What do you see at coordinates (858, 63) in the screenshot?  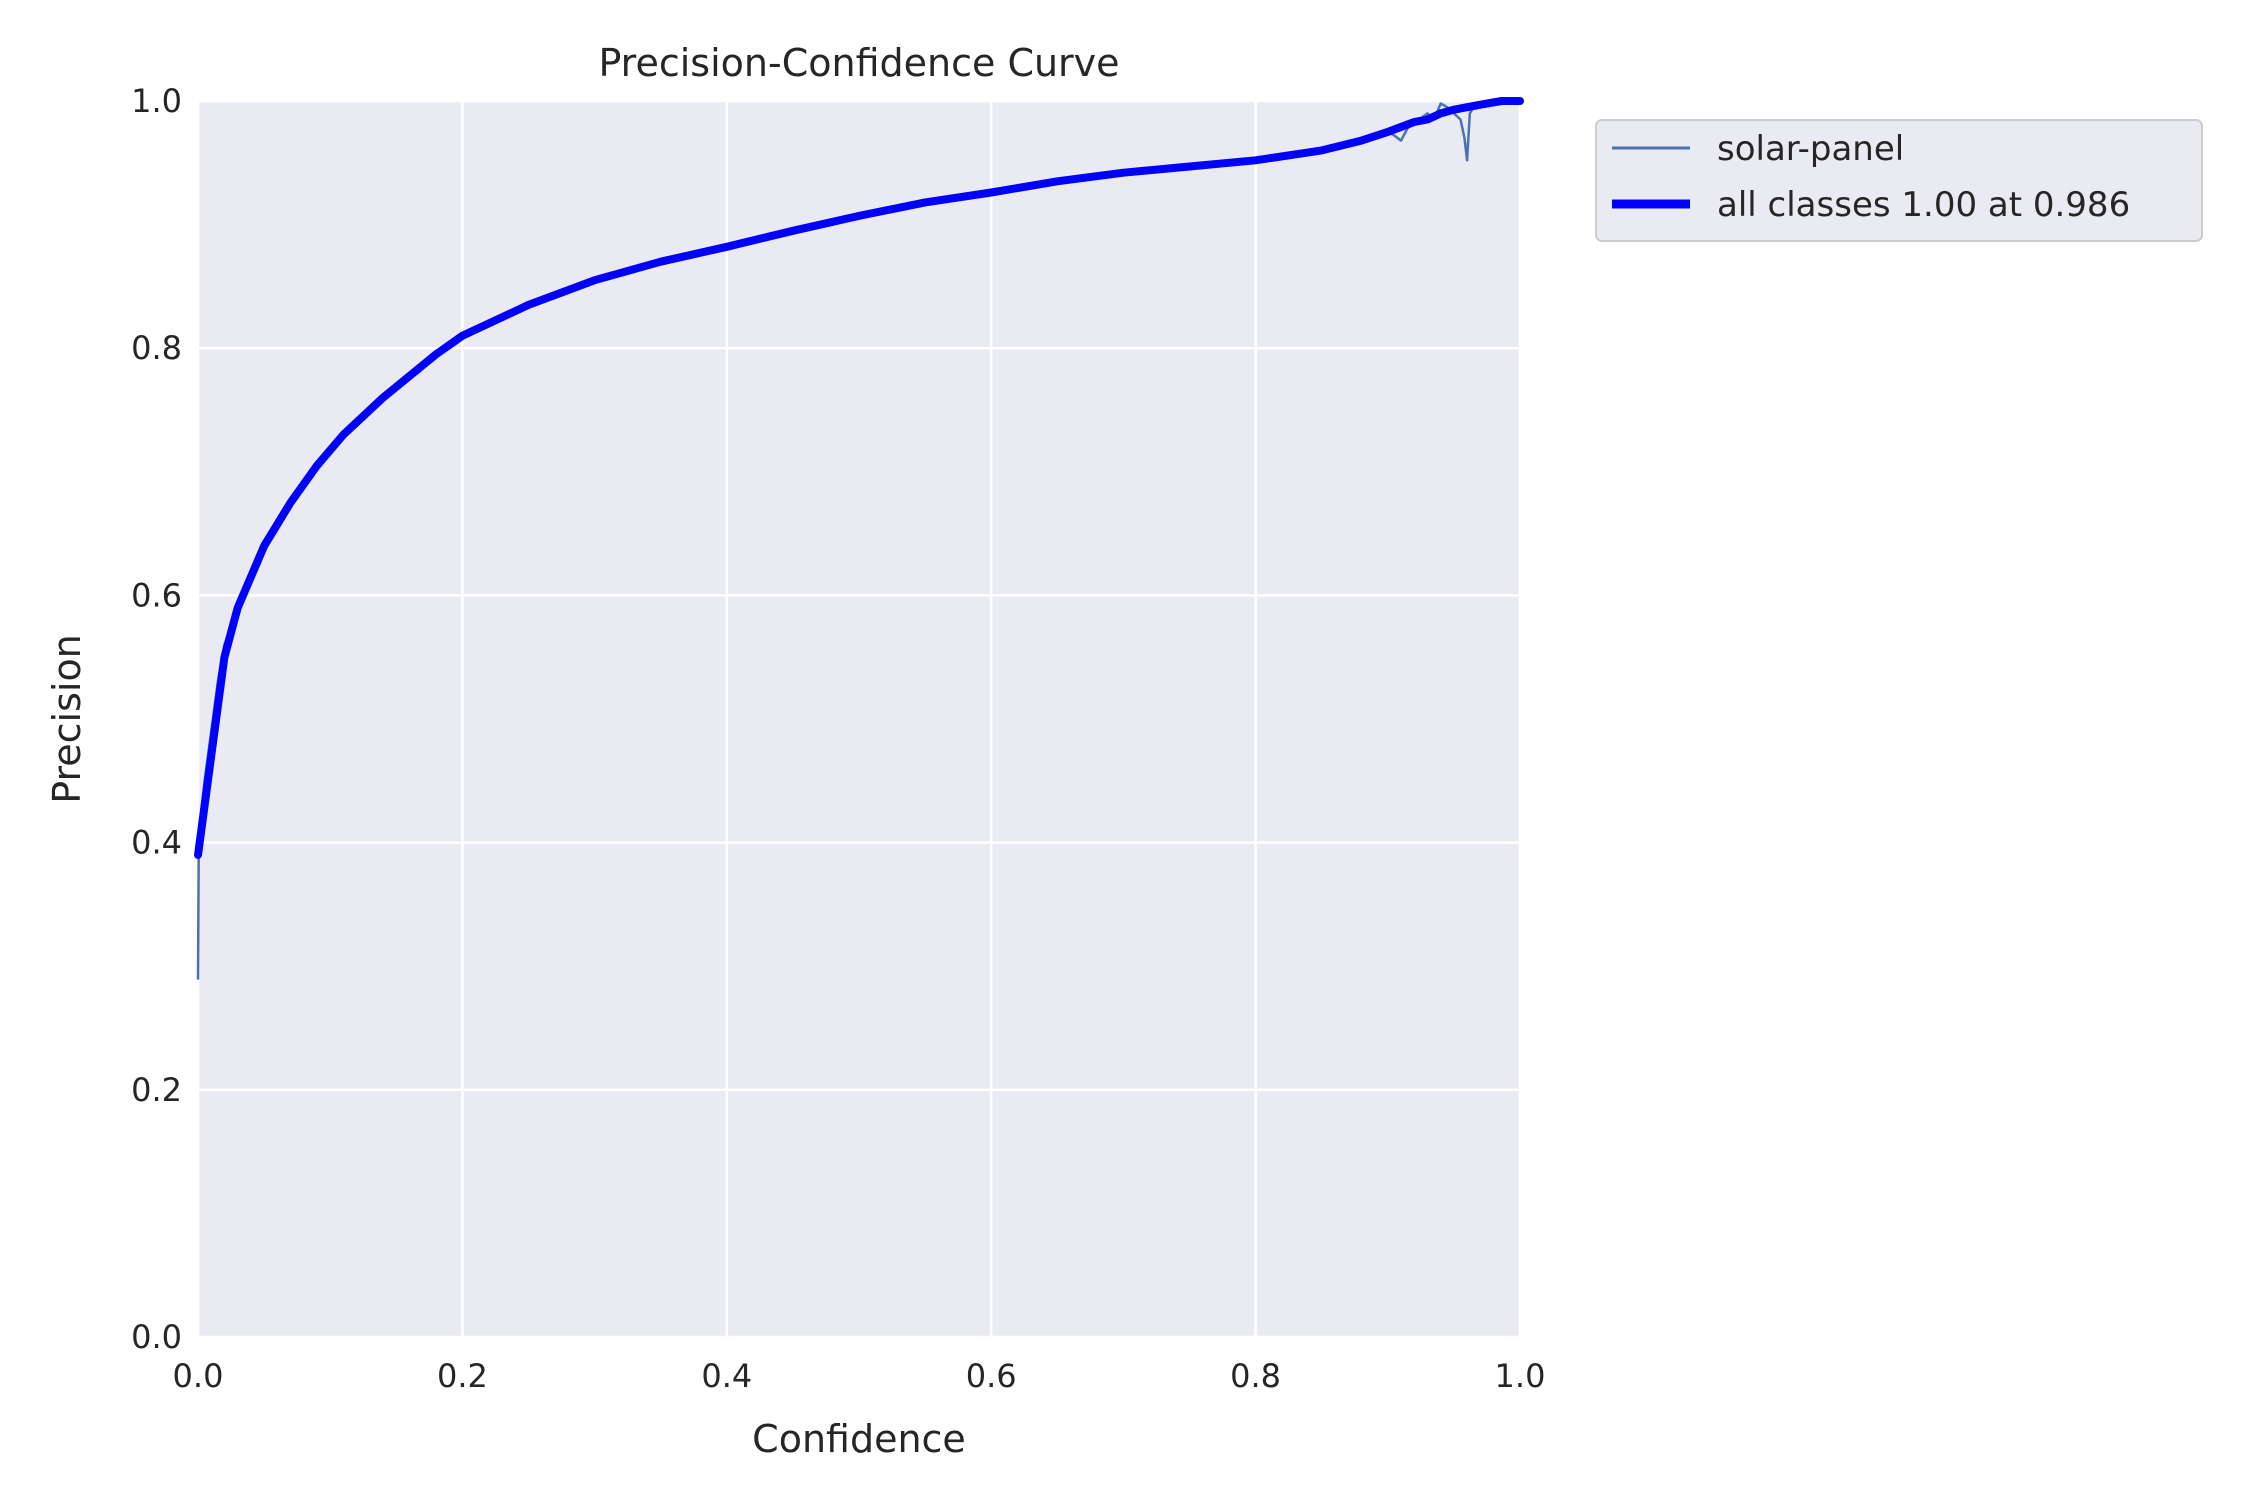 I see `chart-title: Precision-Confidence Curve` at bounding box center [858, 63].